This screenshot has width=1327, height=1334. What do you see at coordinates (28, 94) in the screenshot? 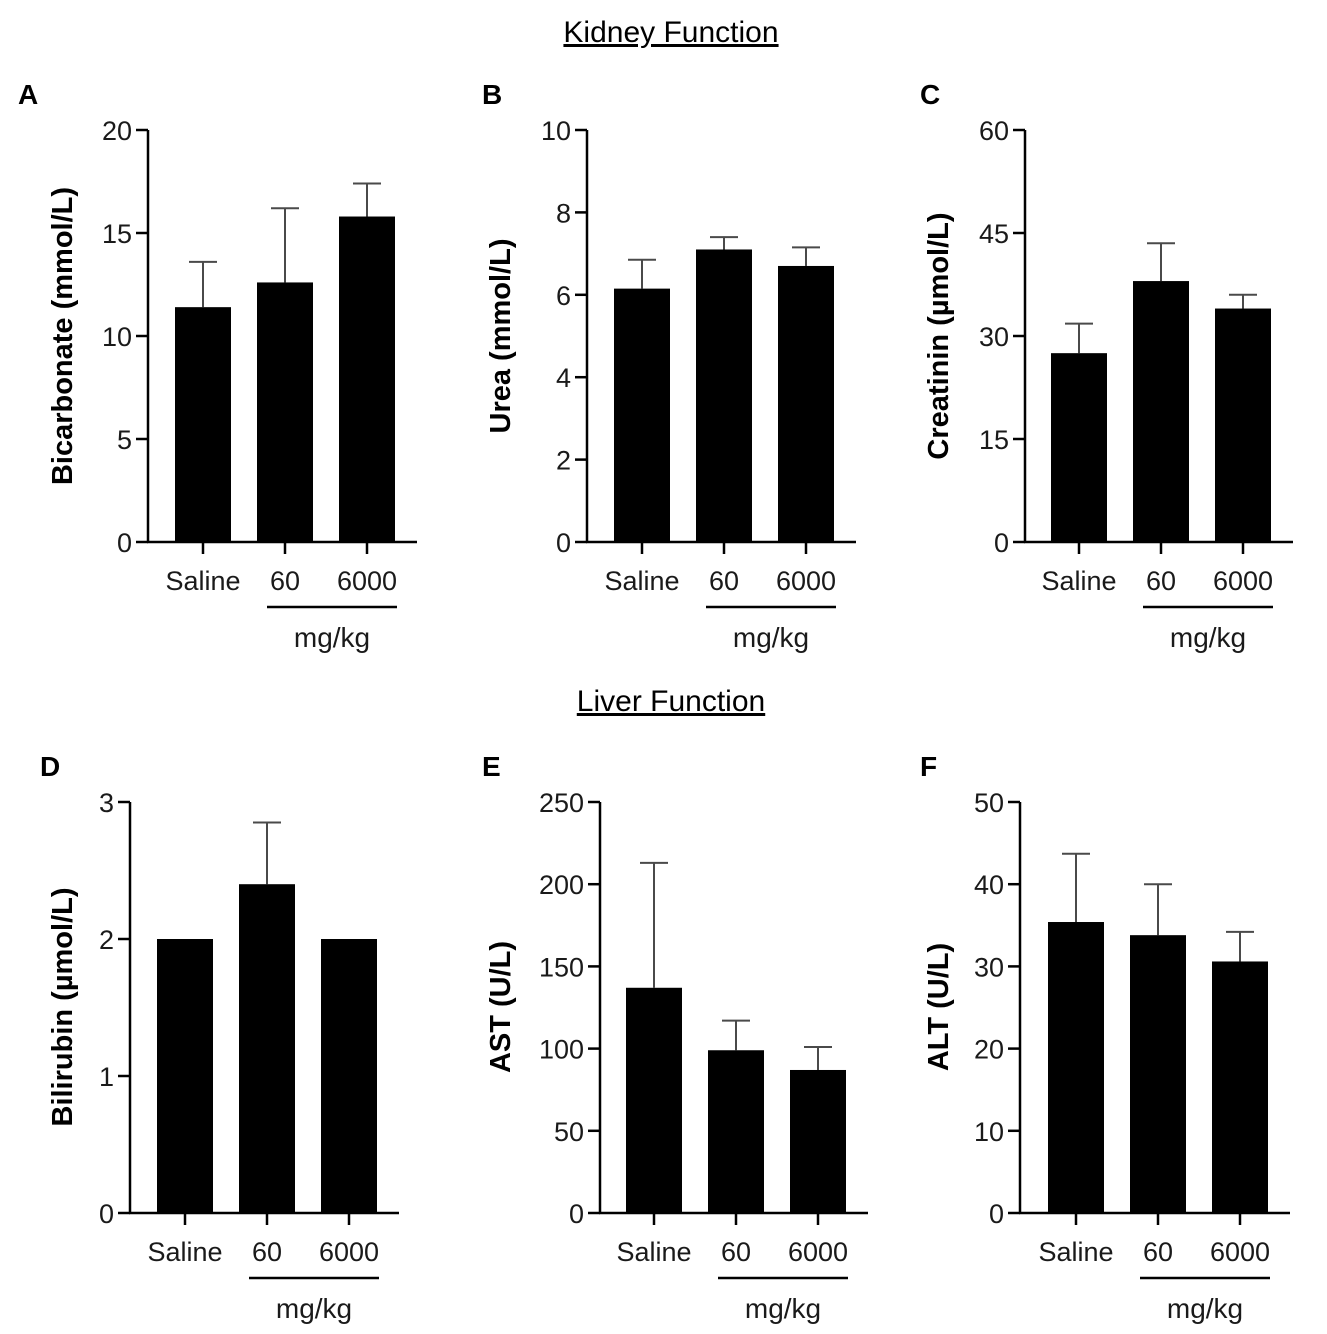
I see `panel-letter: A` at bounding box center [28, 94].